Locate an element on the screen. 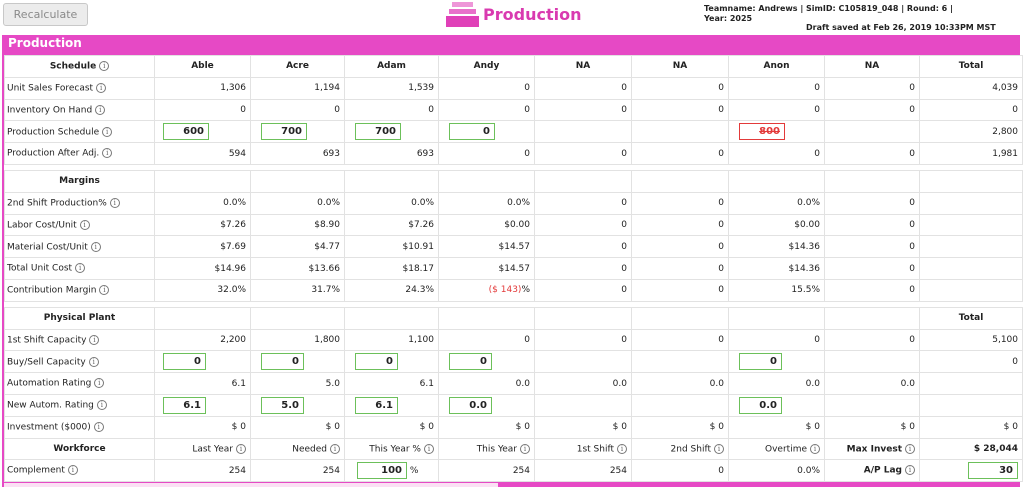 The image size is (1024, 489). this-year-percent-input: 100 is located at coordinates (382, 471).